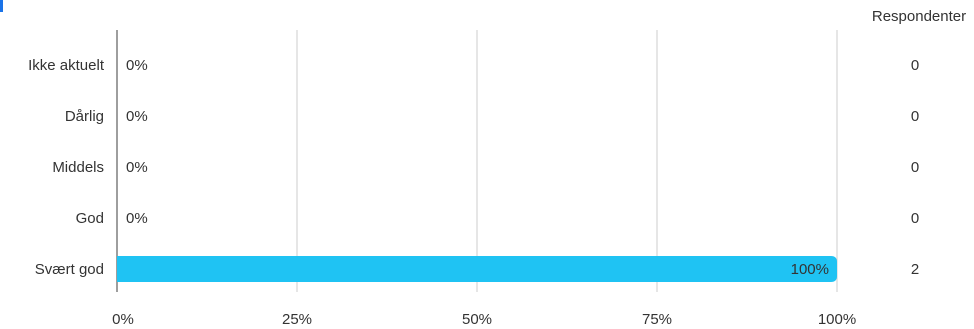  I want to click on category-label: God, so click(90, 218).